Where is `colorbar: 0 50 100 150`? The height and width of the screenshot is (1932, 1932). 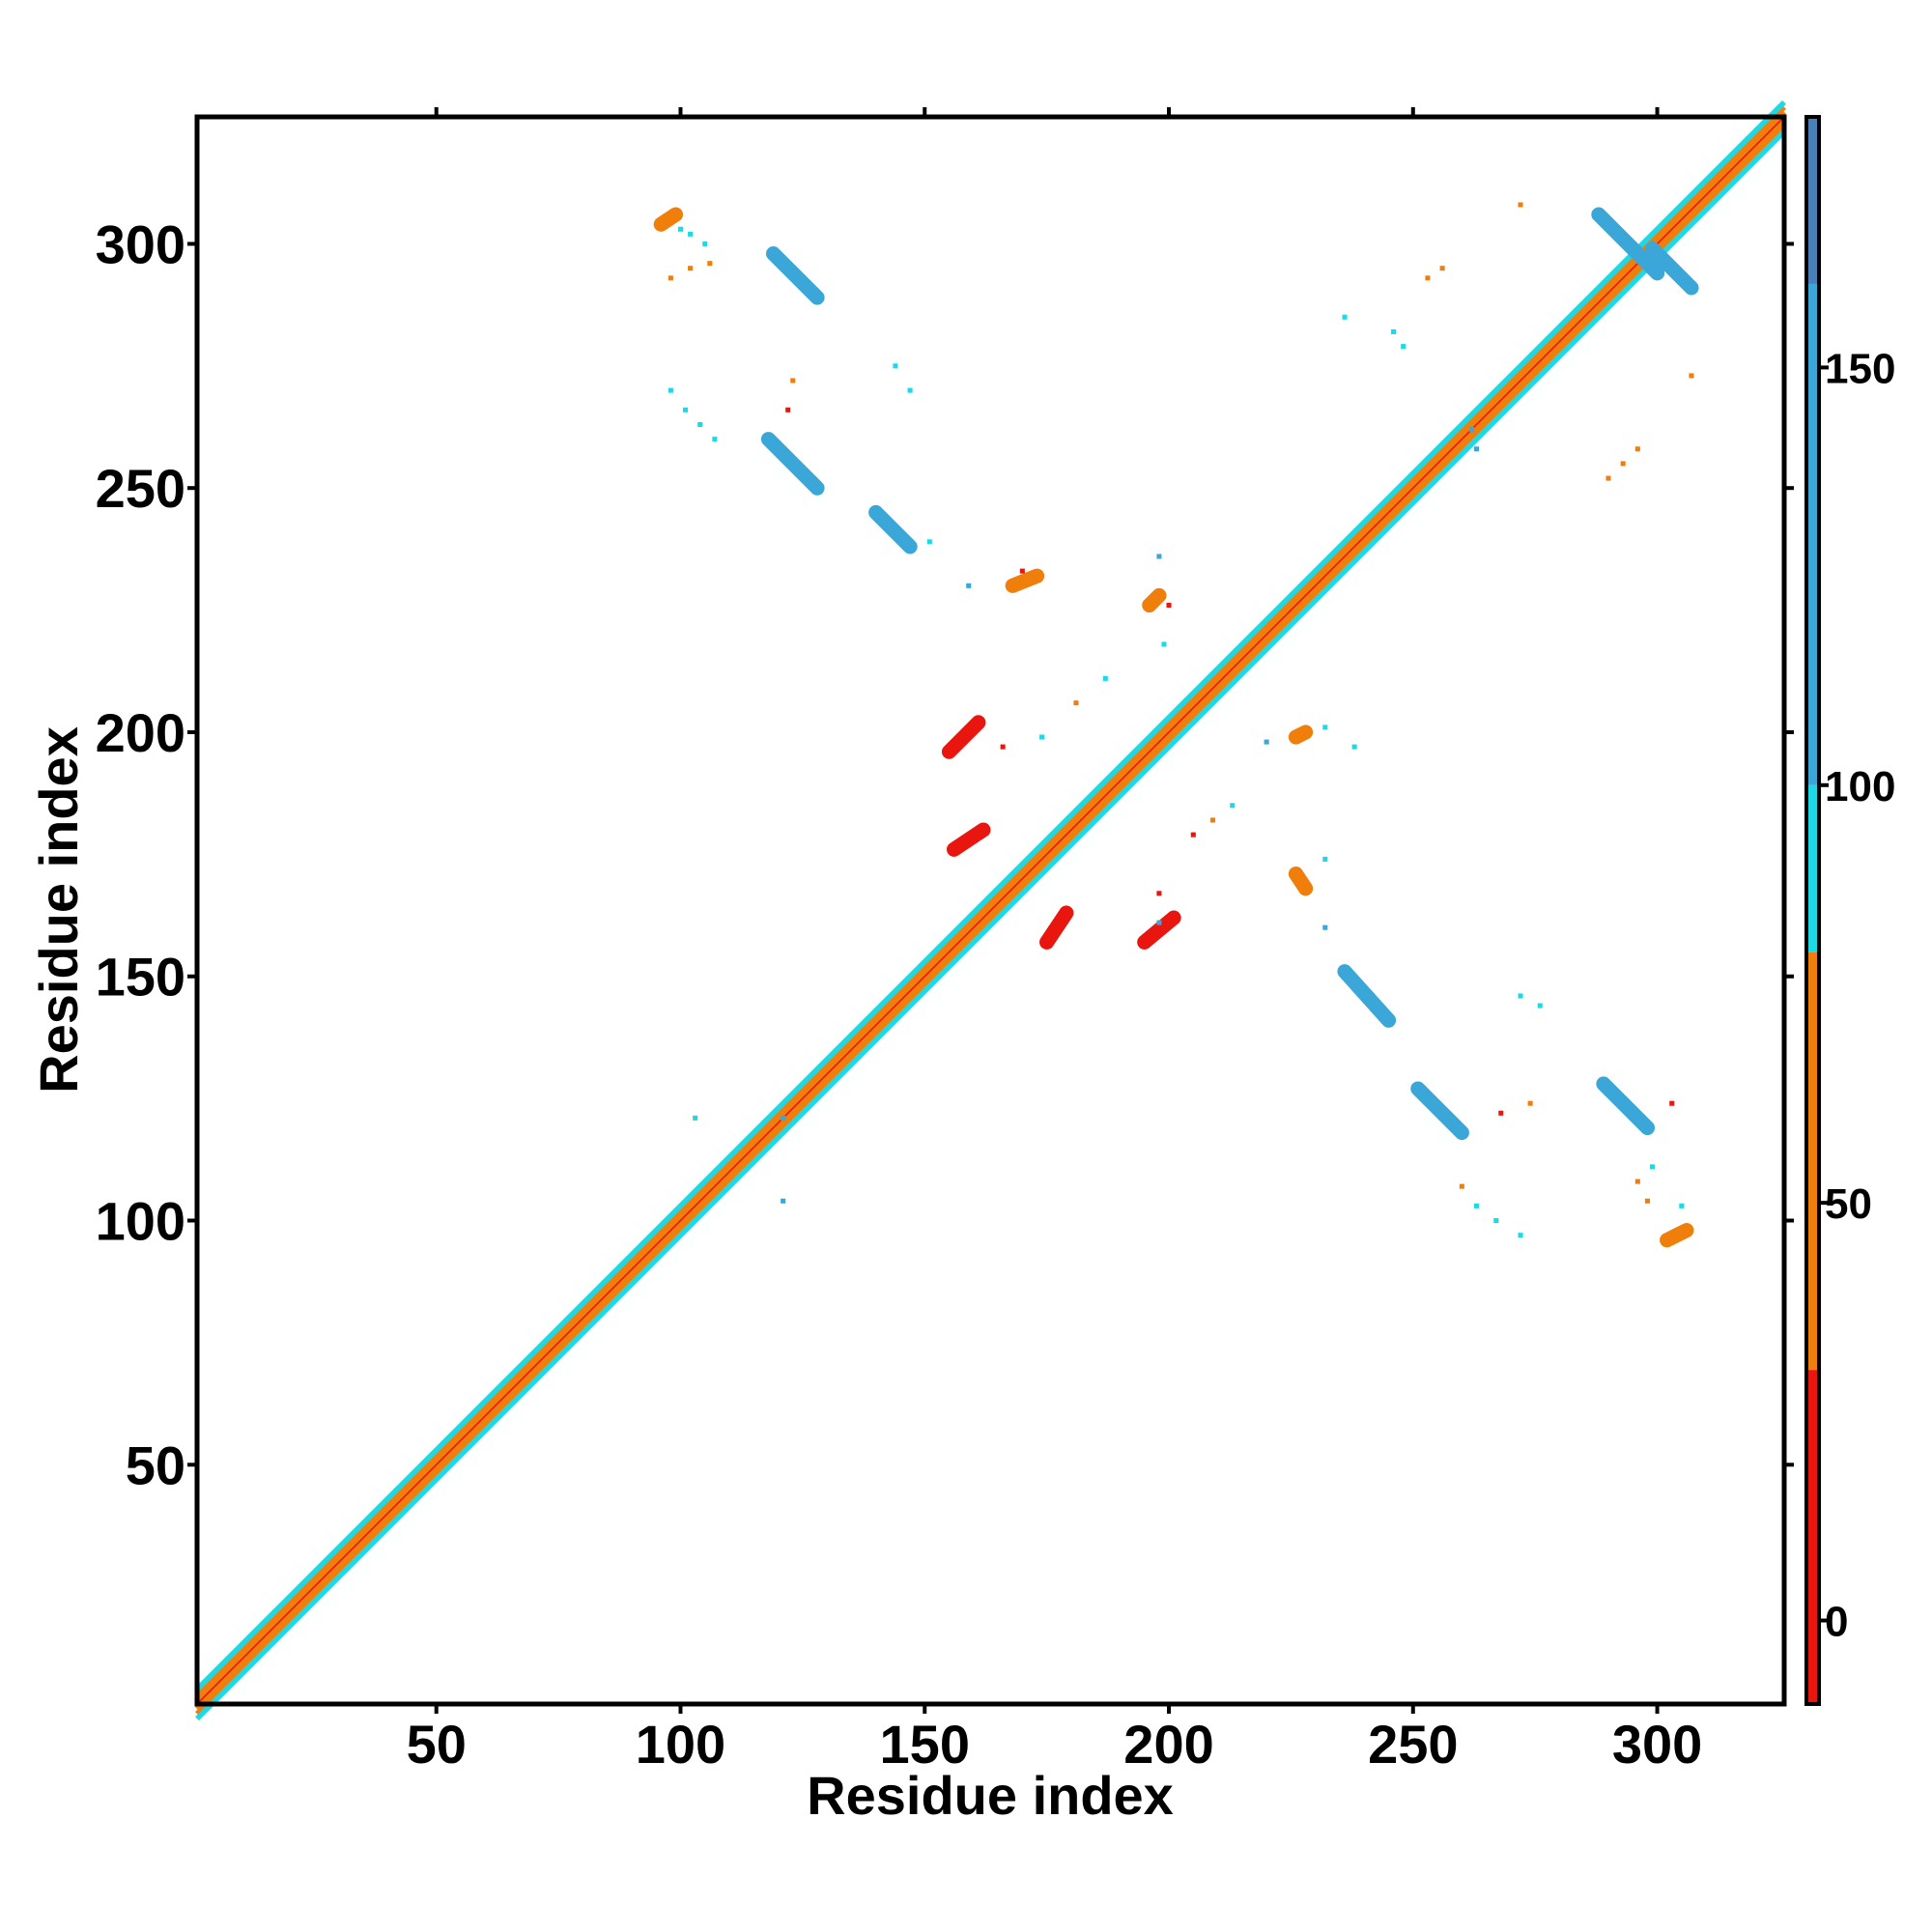 colorbar: 0 50 100 150 is located at coordinates (1849, 910).